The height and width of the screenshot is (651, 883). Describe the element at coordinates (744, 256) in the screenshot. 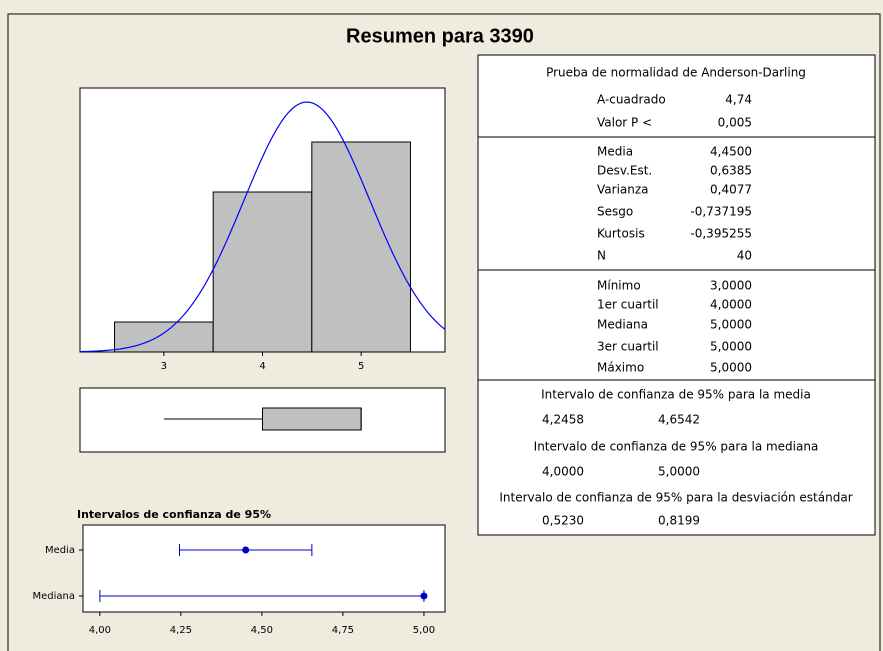

I see `stat-value: 40` at that location.